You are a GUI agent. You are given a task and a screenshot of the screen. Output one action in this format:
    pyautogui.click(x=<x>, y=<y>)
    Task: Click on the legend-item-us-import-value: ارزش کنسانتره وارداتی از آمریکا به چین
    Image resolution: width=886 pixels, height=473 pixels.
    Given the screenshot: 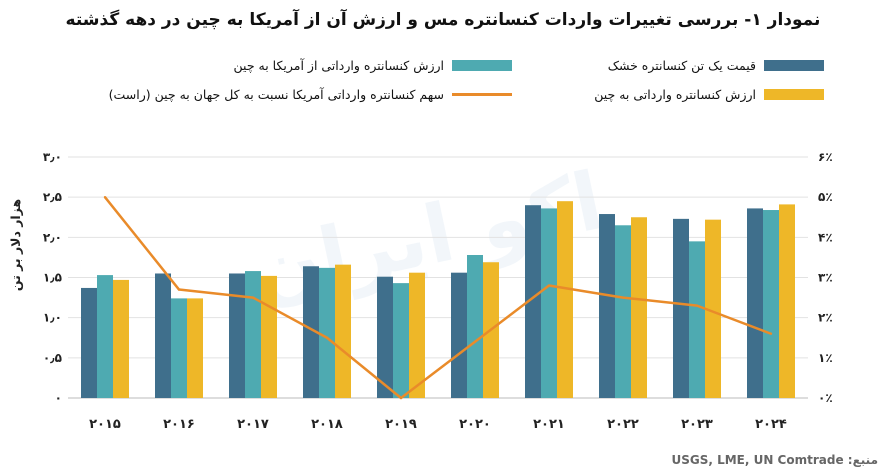 What is the action you would take?
    pyautogui.click(x=373, y=65)
    